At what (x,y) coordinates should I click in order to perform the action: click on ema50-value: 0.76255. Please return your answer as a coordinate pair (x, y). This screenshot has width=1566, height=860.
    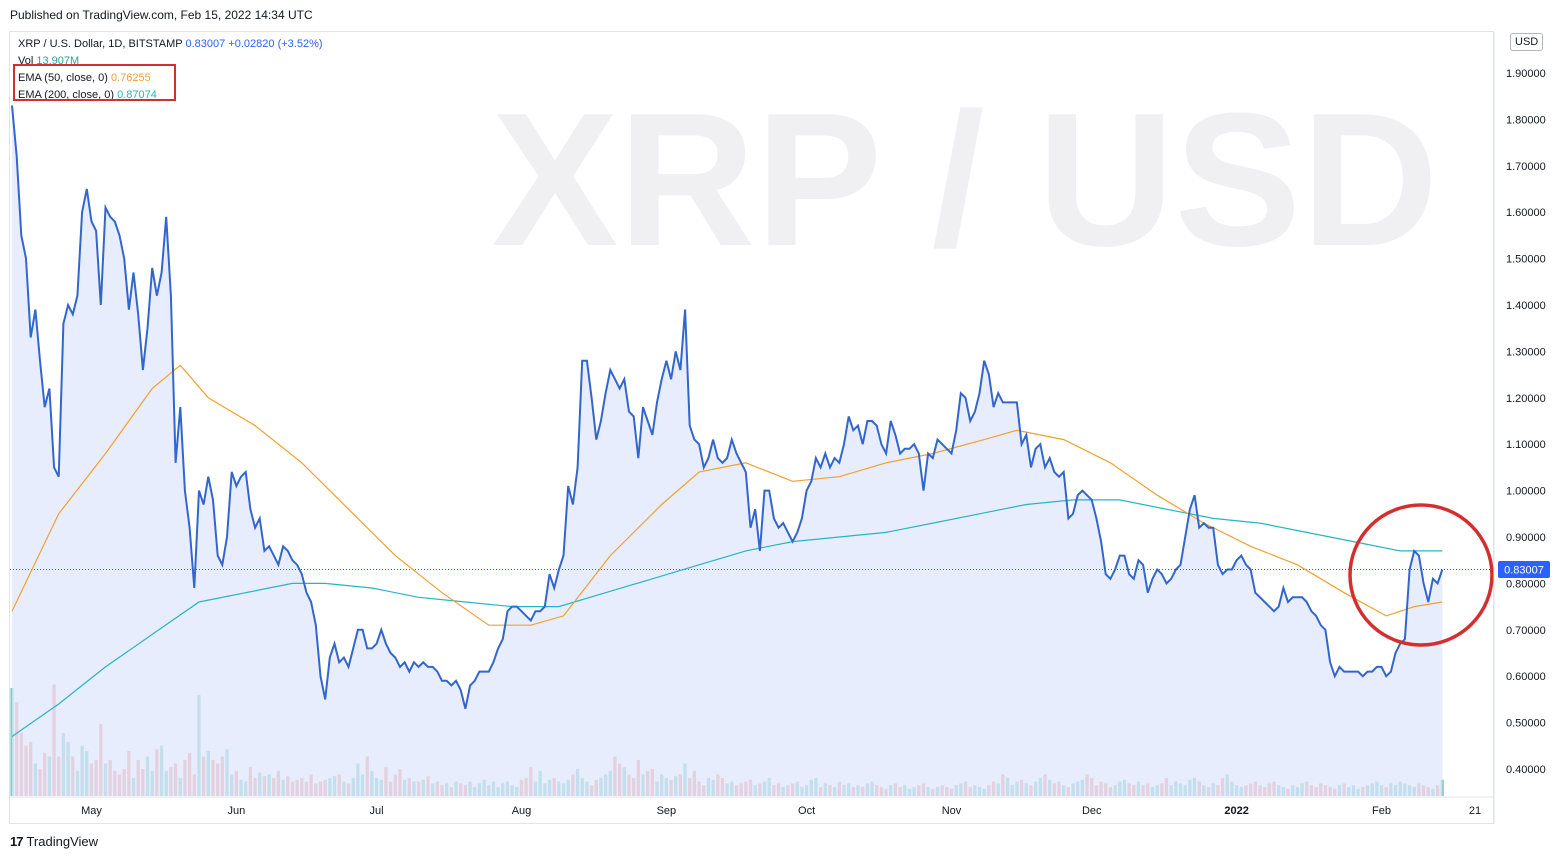
    Looking at the image, I should click on (130, 78).